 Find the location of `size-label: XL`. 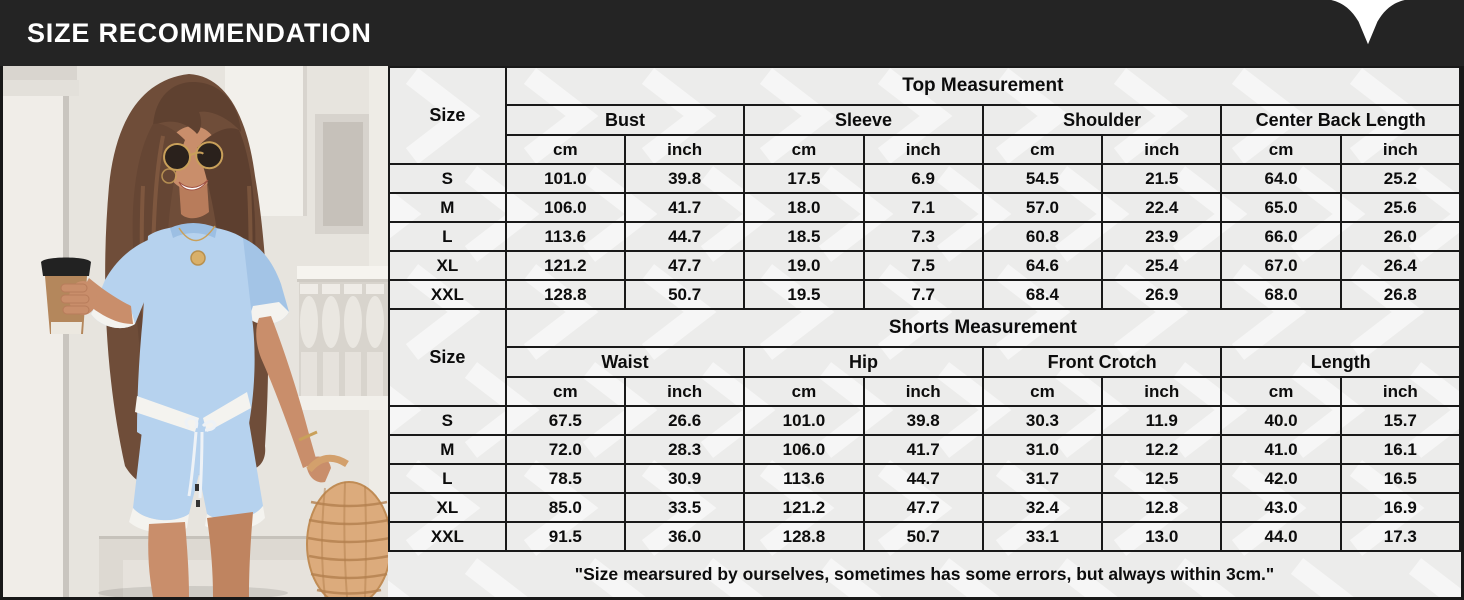

size-label: XL is located at coordinates (447, 265).